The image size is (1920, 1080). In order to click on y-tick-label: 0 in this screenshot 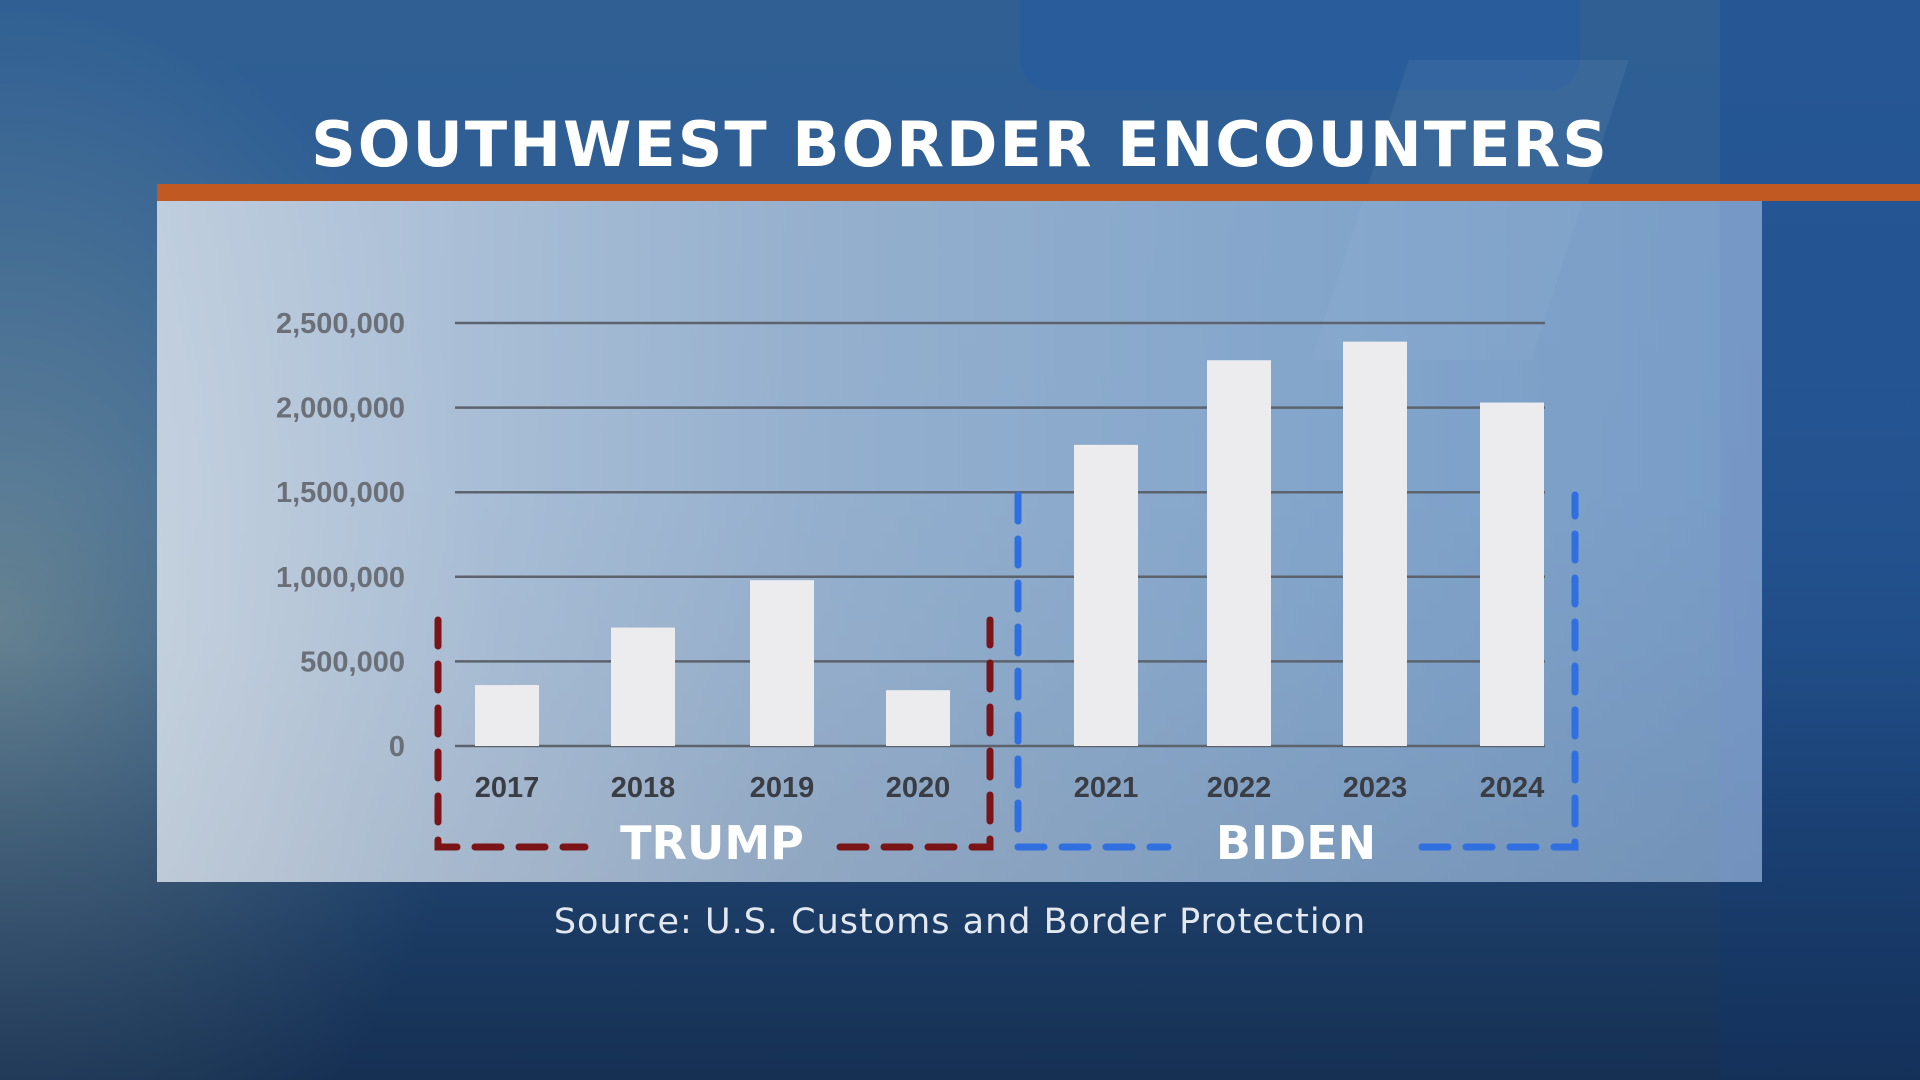, I will do `click(397, 747)`.